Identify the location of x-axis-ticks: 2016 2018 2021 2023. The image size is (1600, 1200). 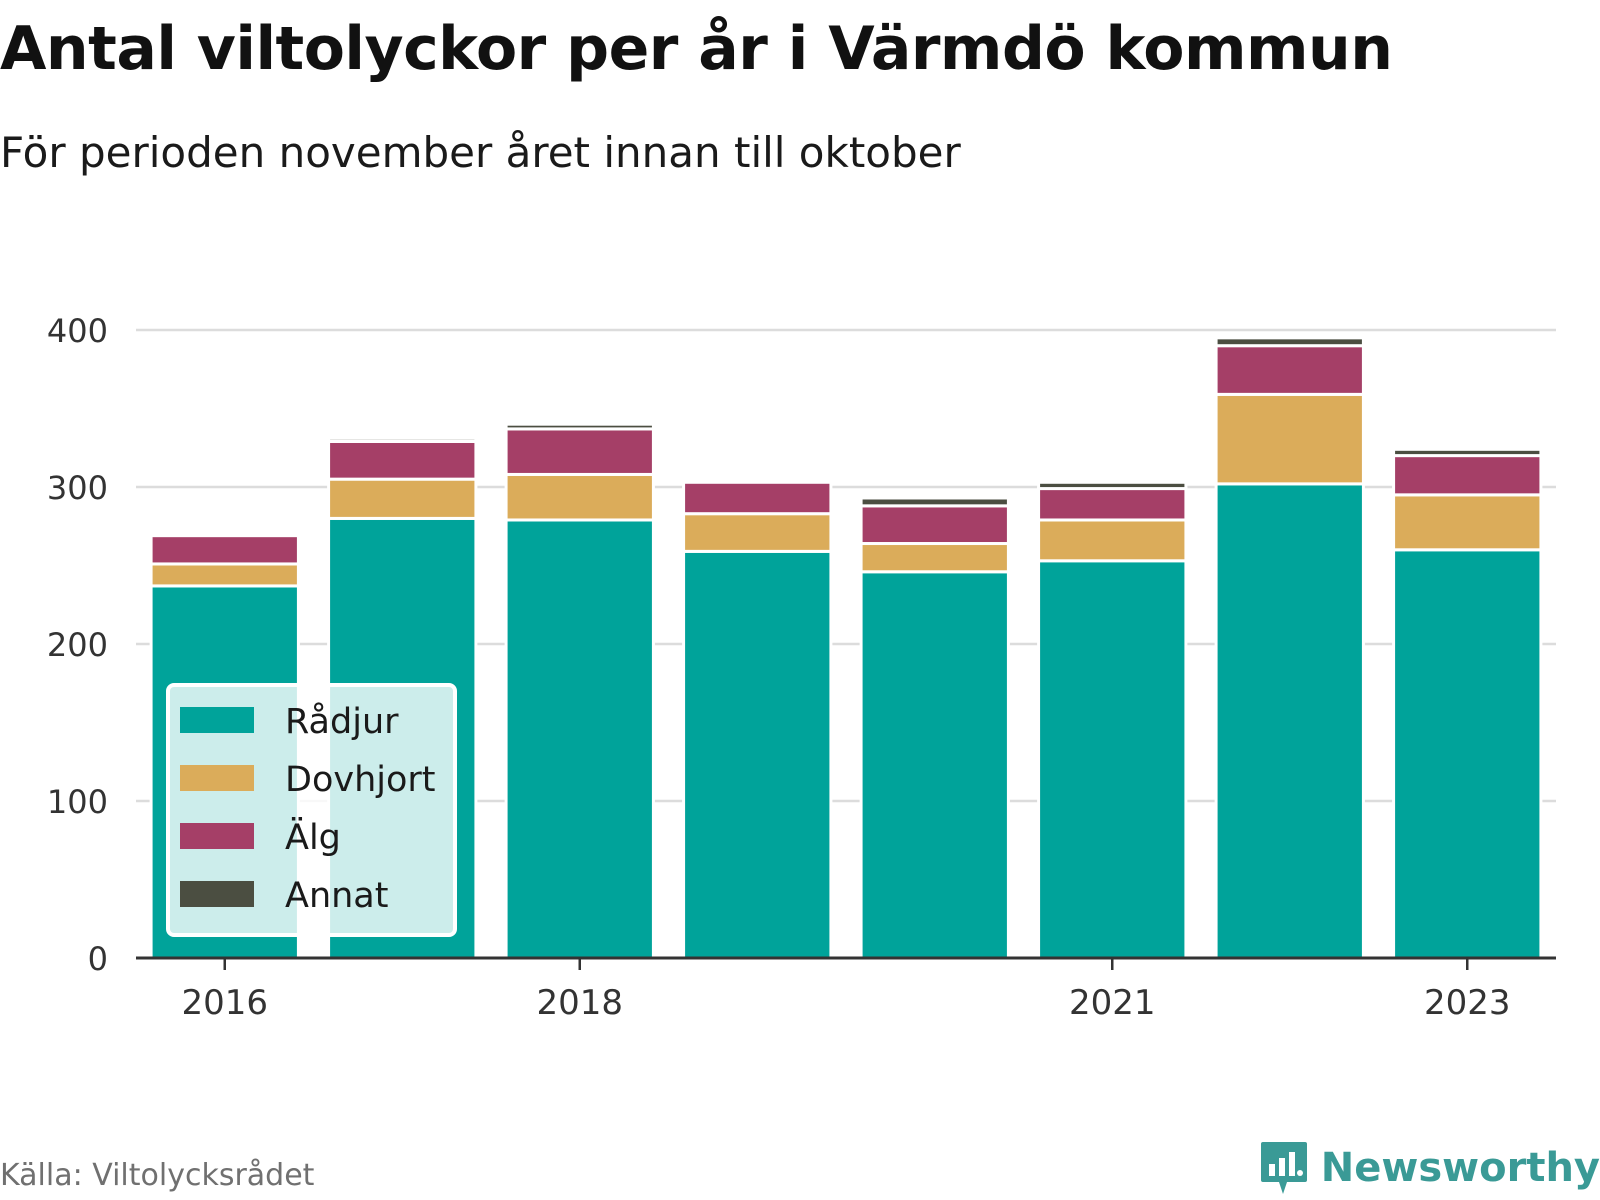
(846, 990).